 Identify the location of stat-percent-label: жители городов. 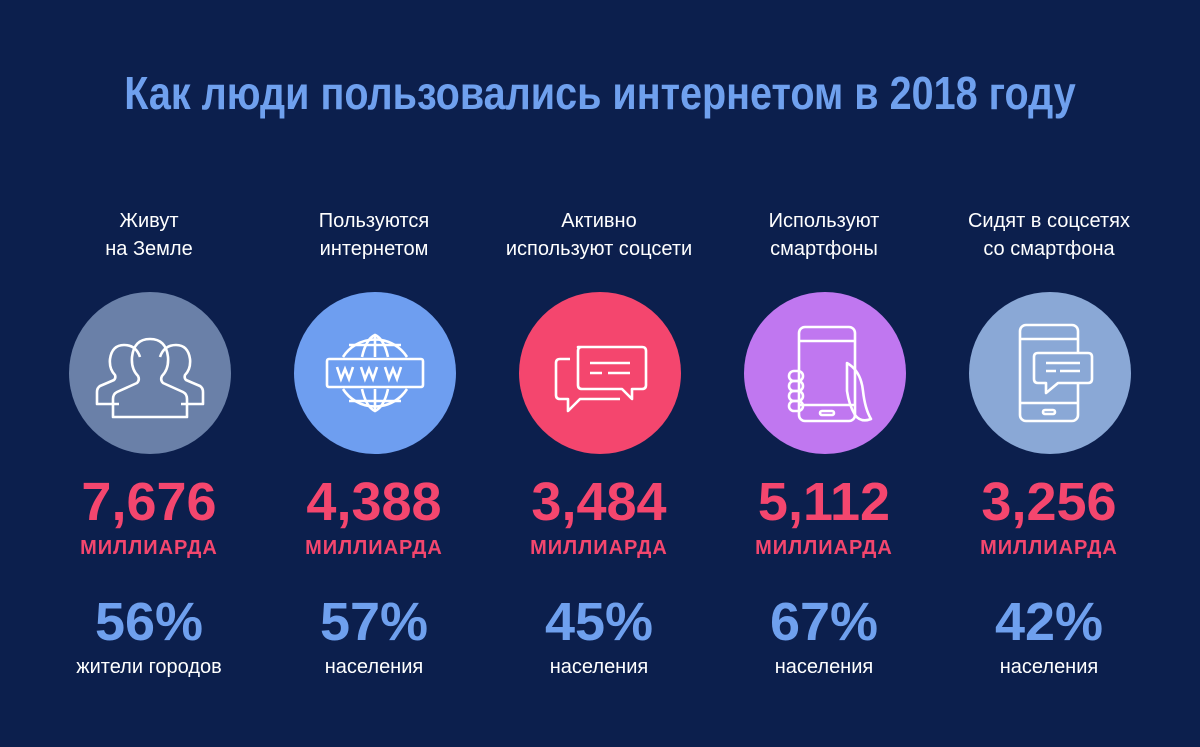
(149, 667).